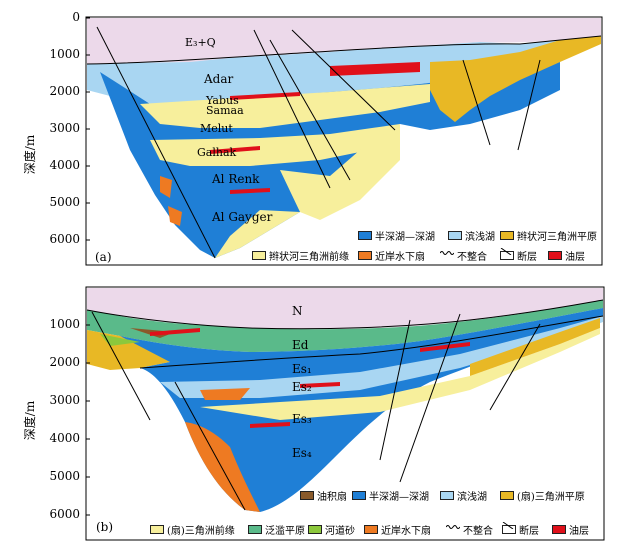 The width and height of the screenshot is (625, 546). I want to click on tick-b-1: 2000, so click(64, 362).